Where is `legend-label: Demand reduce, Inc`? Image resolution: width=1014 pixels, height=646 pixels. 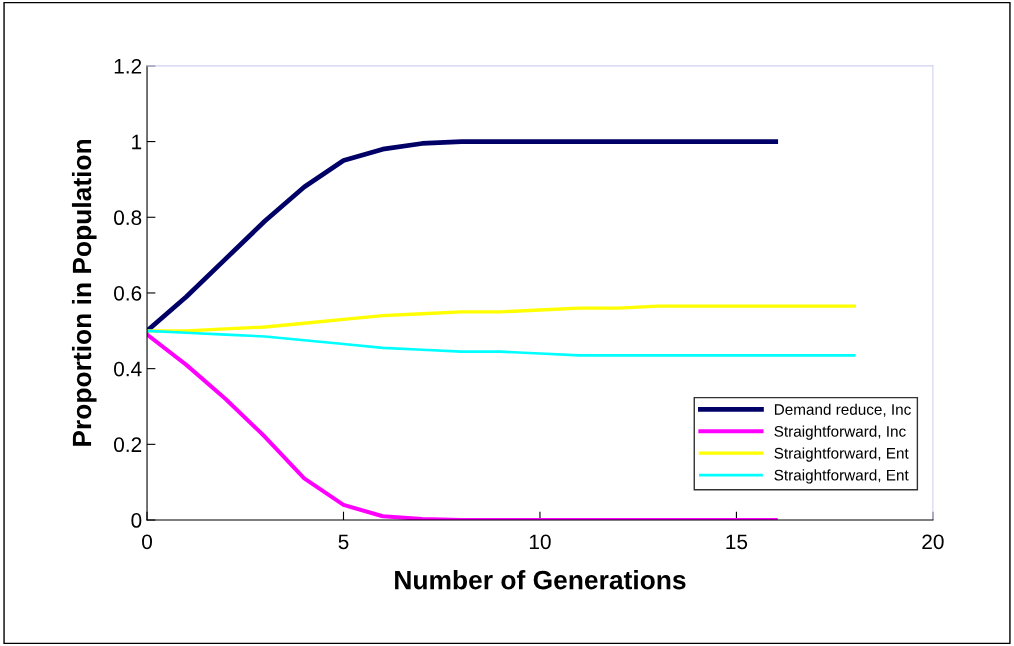
legend-label: Demand reduce, Inc is located at coordinates (842, 410).